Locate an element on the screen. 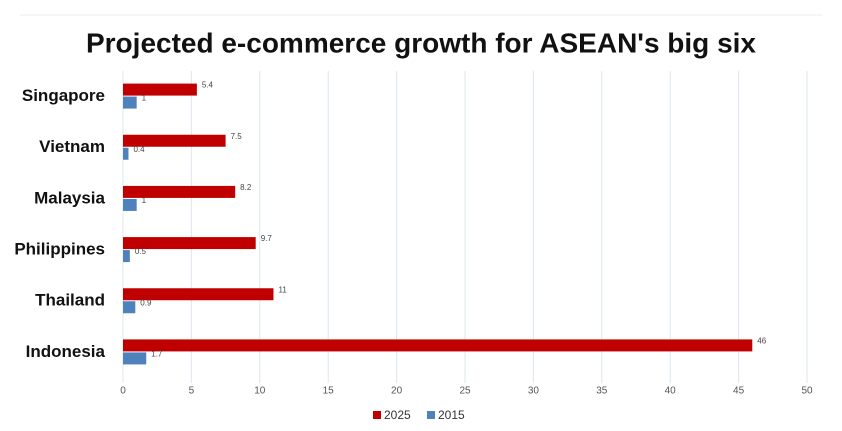  x-tick-label: 10 is located at coordinates (260, 391).